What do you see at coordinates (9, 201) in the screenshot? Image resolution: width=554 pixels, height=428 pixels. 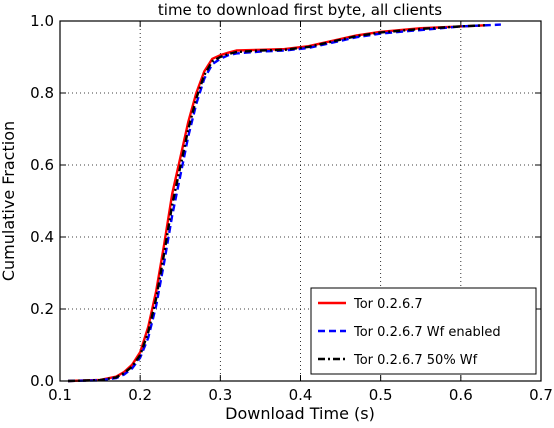 I see `y-axis-label: Cumulative Fraction` at bounding box center [9, 201].